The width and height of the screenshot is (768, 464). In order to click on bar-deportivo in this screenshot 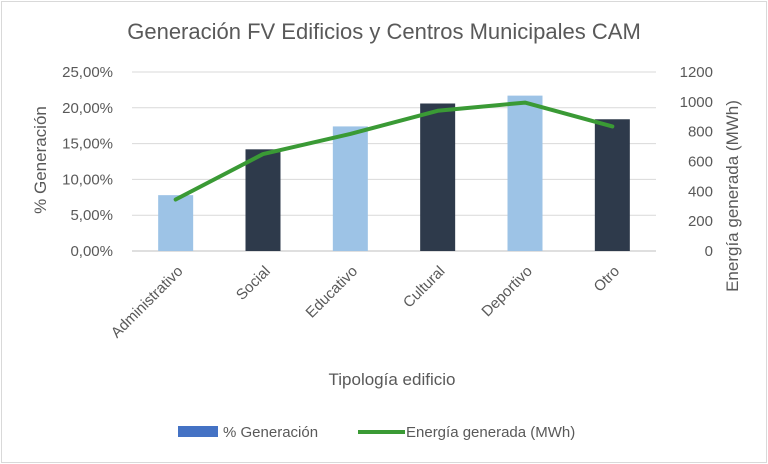, I will do `click(525, 173)`.